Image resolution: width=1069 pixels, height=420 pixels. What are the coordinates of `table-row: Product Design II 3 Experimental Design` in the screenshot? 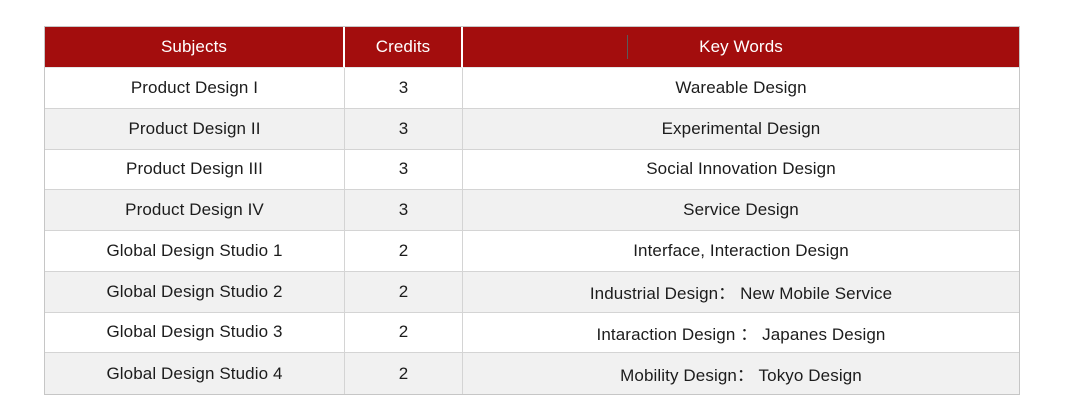 It's located at (532, 129).